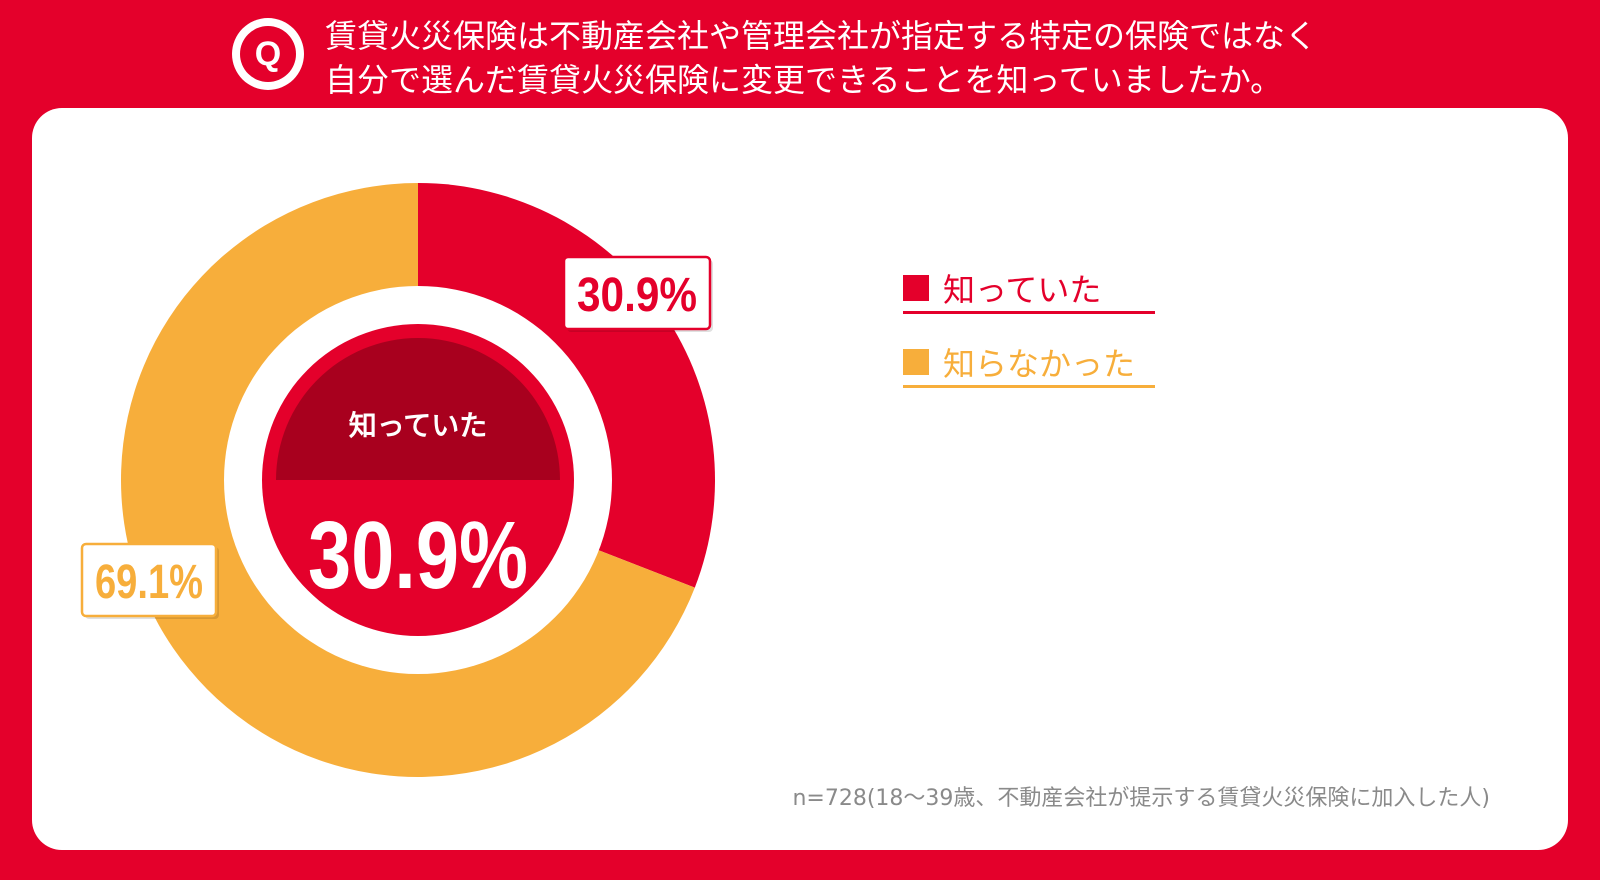 The width and height of the screenshot is (1600, 880). I want to click on legend-item-knew: 知っていた, so click(1029, 288).